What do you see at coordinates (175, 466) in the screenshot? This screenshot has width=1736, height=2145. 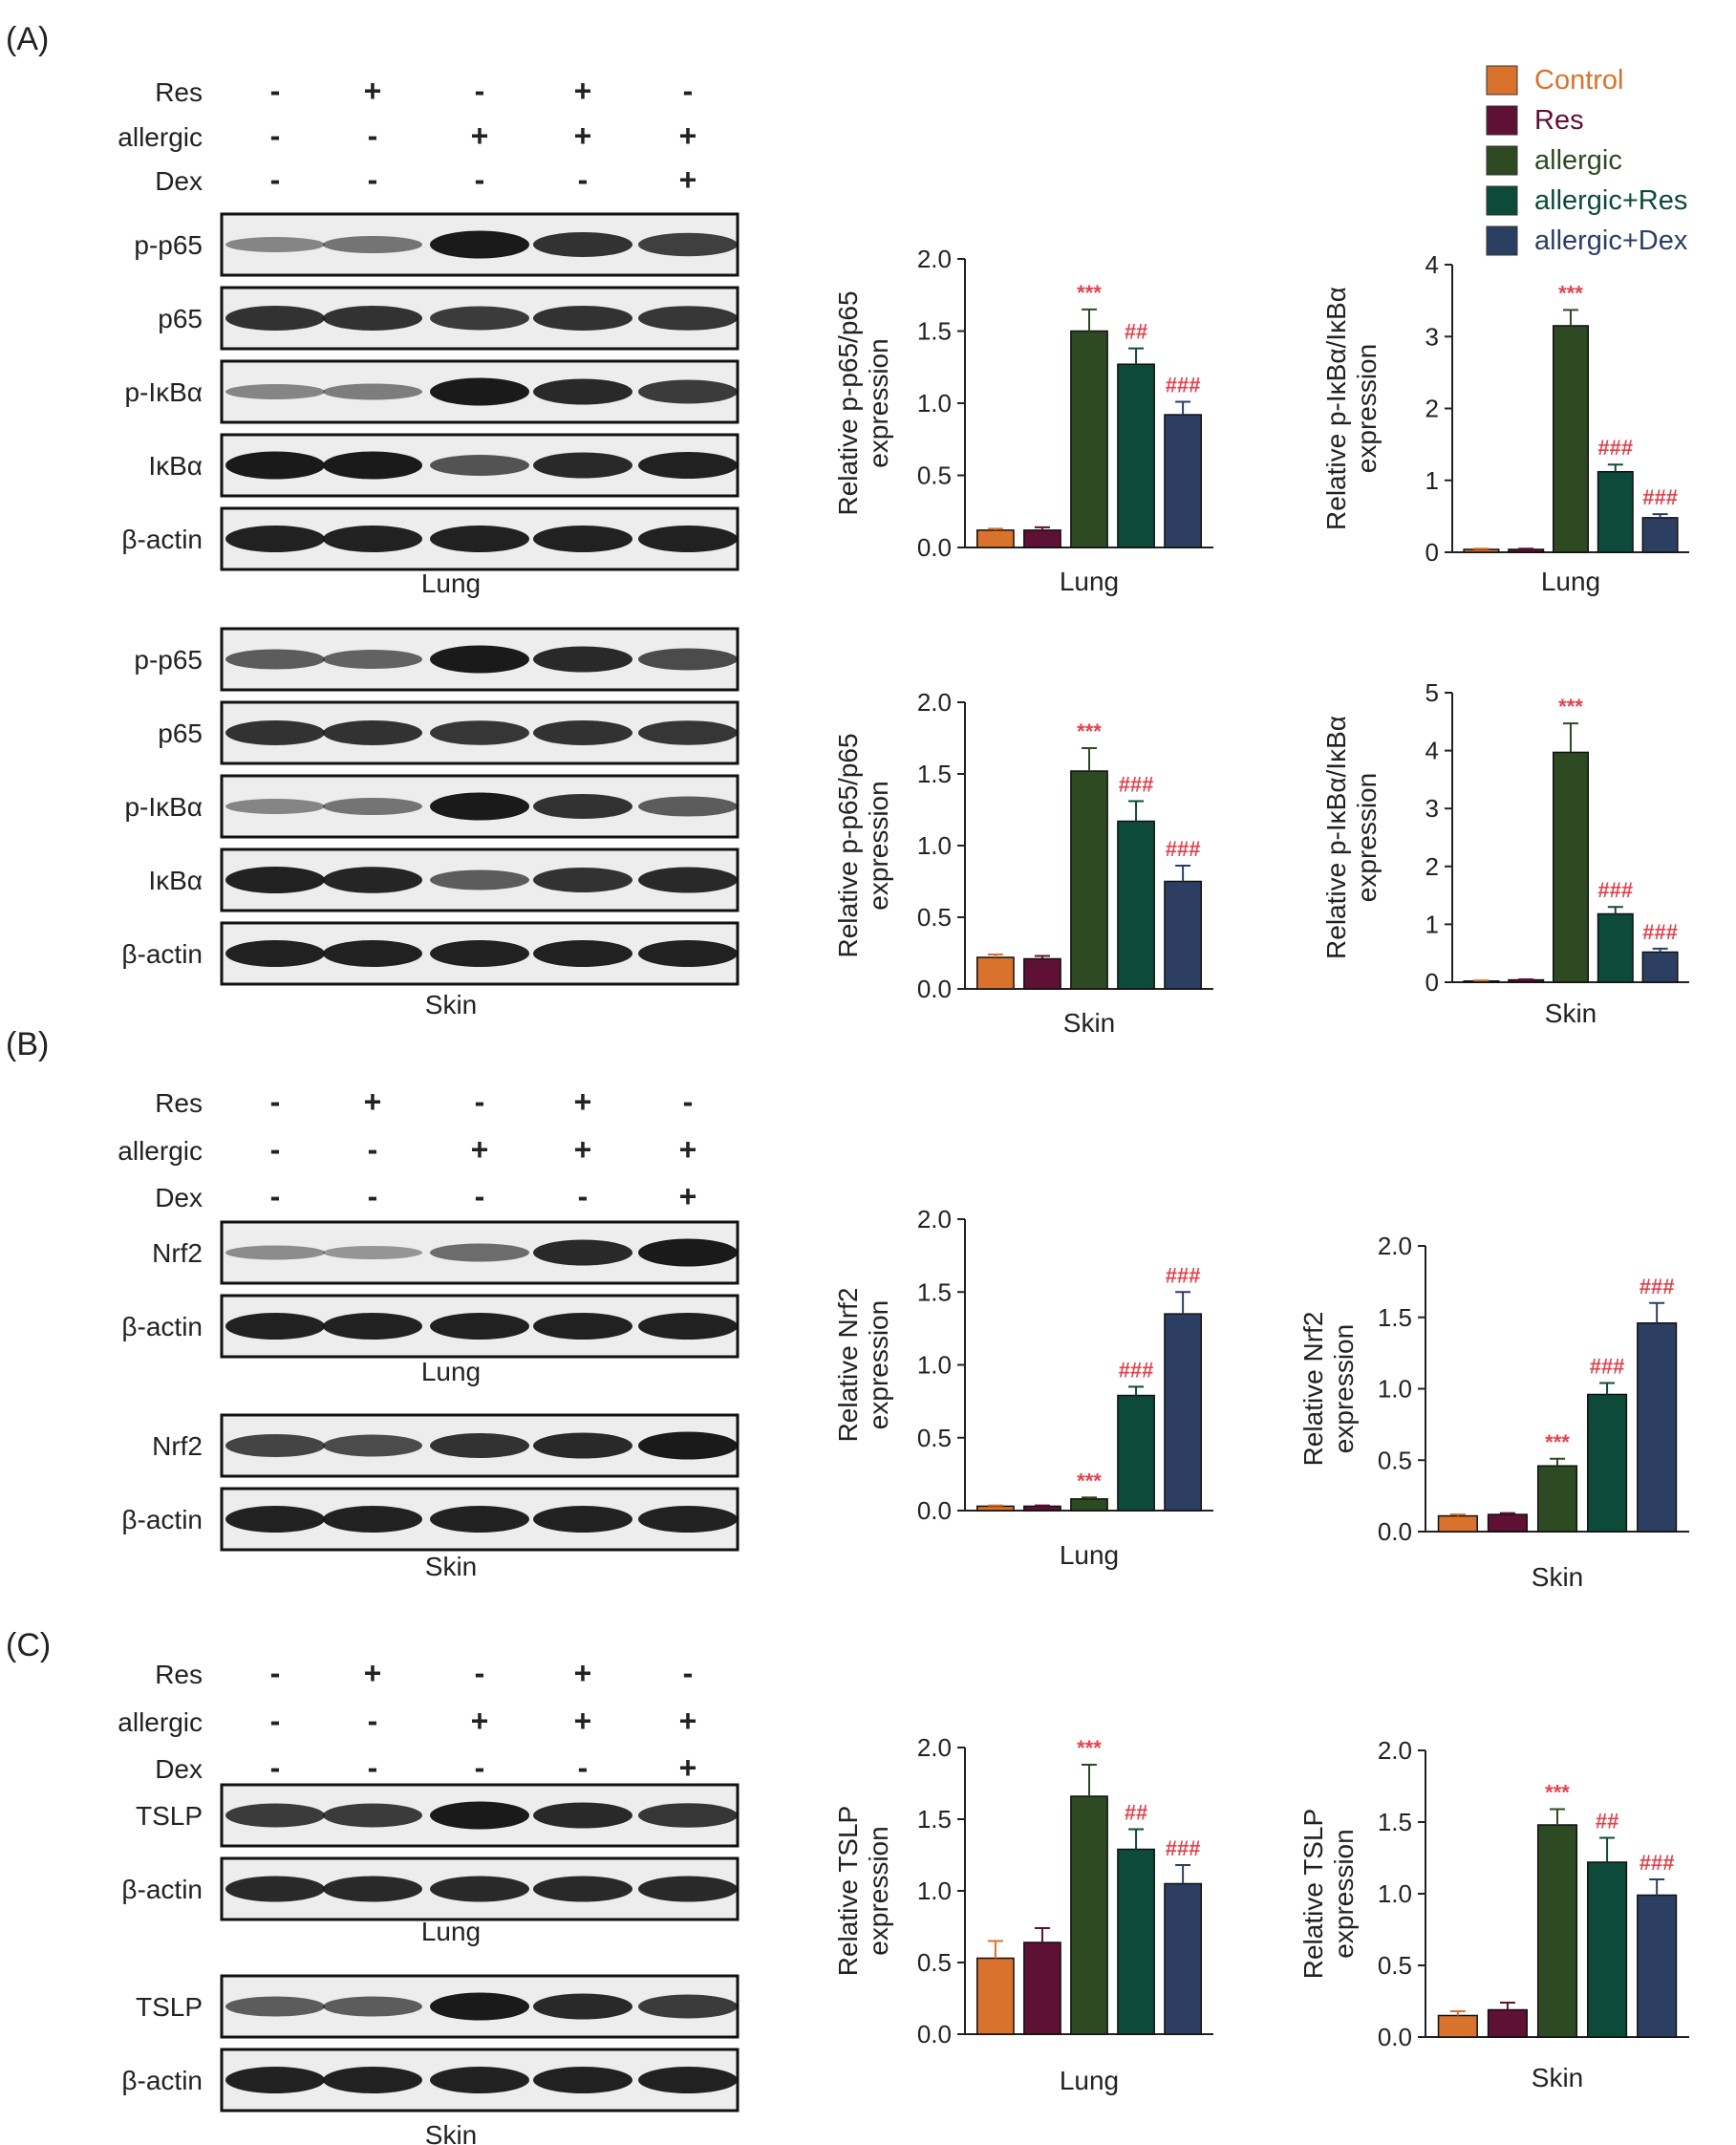 I see `blot-band-label: IκBα` at bounding box center [175, 466].